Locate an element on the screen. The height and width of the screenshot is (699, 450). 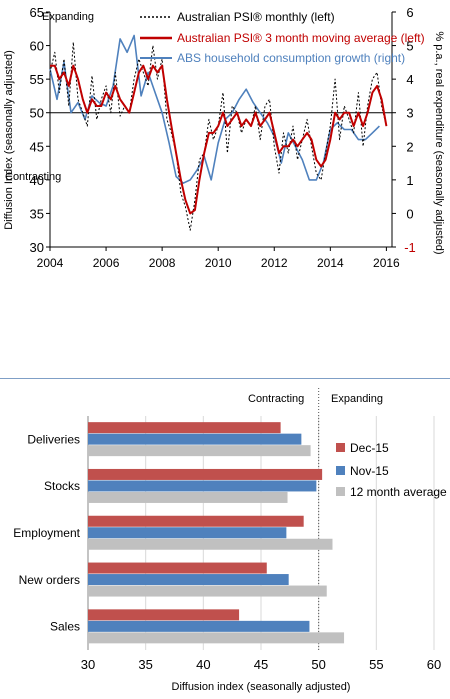
legend-label-2: ABS household consumption growth (right) is located at coordinates (291, 58).